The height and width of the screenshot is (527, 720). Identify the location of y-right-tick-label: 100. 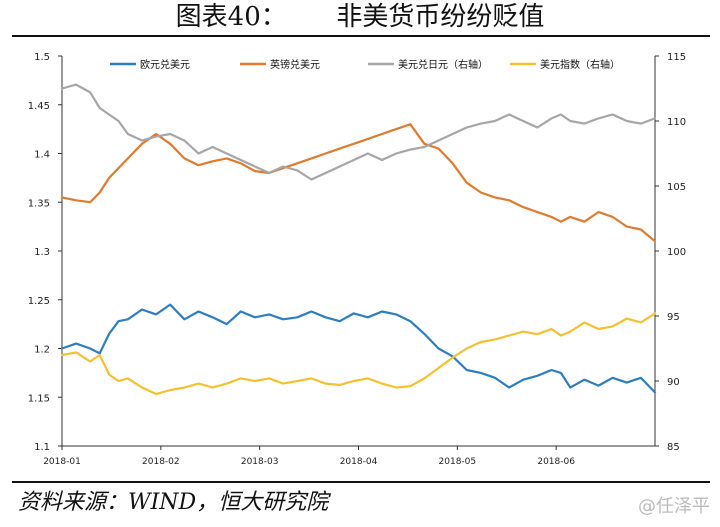
(676, 252).